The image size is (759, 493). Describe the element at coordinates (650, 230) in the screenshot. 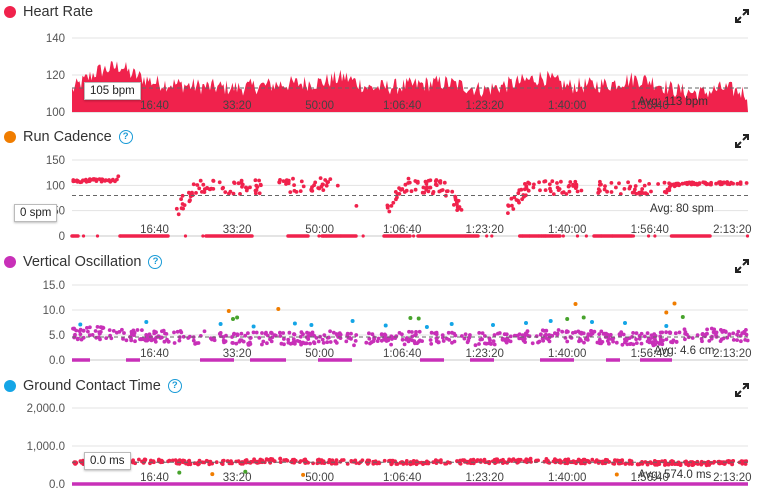

I see `x-tick-label: 1:56:40` at that location.